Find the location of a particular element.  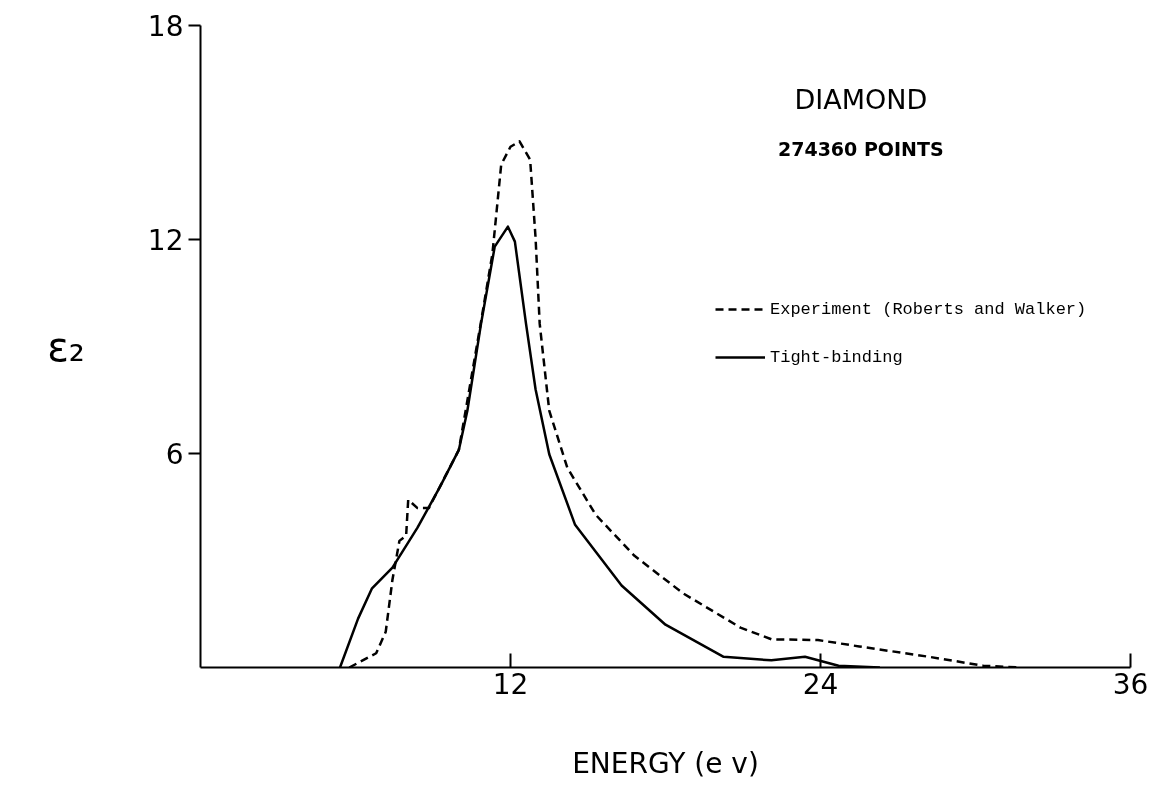

x-tick-label: 12 is located at coordinates (510, 684).